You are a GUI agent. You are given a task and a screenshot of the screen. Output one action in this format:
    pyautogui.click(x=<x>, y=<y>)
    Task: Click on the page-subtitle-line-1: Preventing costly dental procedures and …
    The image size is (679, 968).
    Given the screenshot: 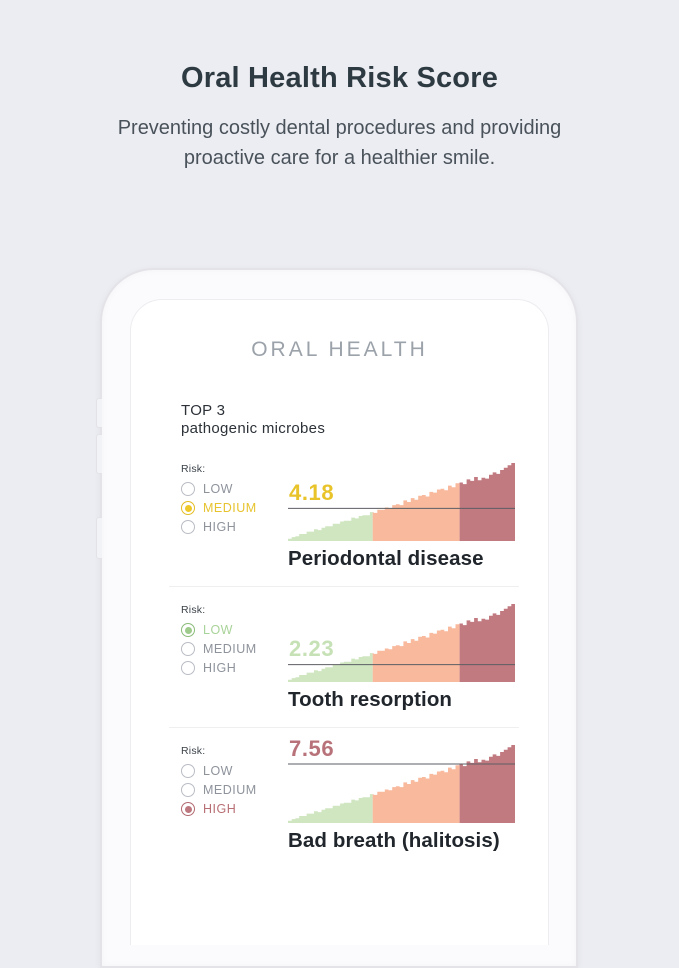 What is the action you would take?
    pyautogui.click(x=339, y=128)
    